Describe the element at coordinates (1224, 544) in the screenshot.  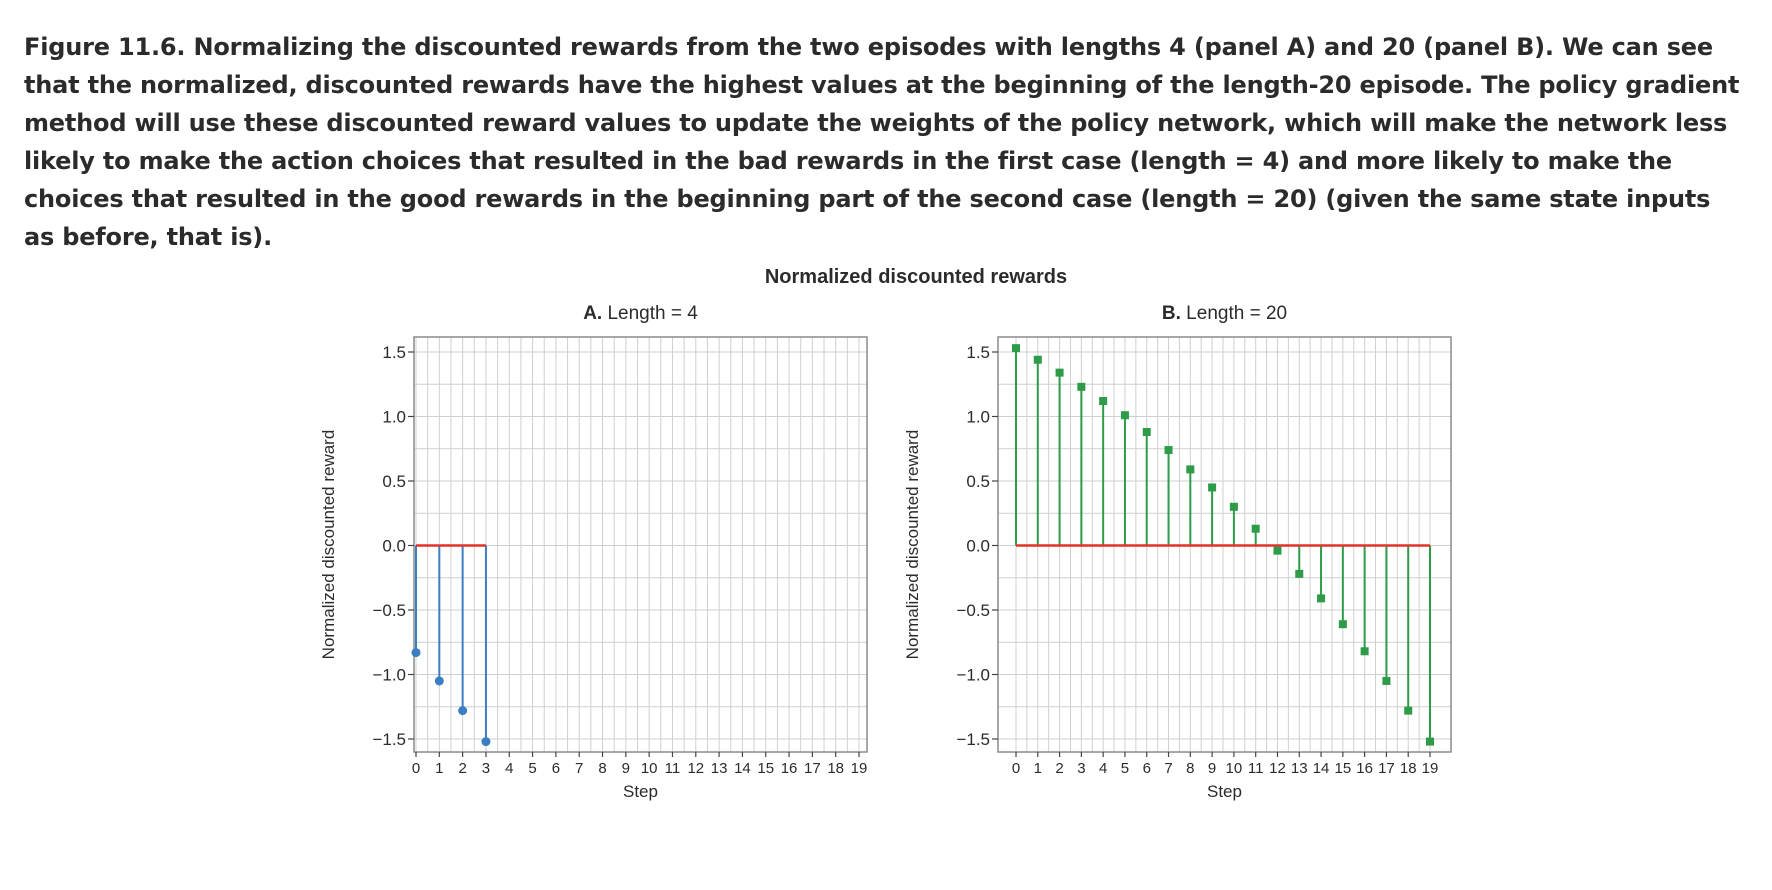
I see `panel-b-frame` at that location.